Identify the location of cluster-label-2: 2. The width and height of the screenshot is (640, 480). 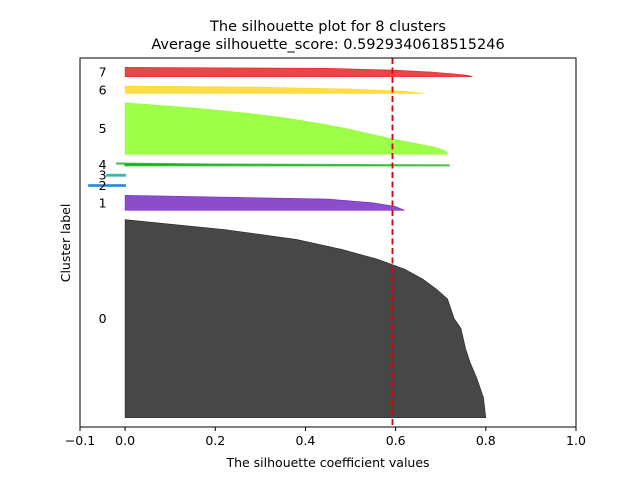
(103, 185).